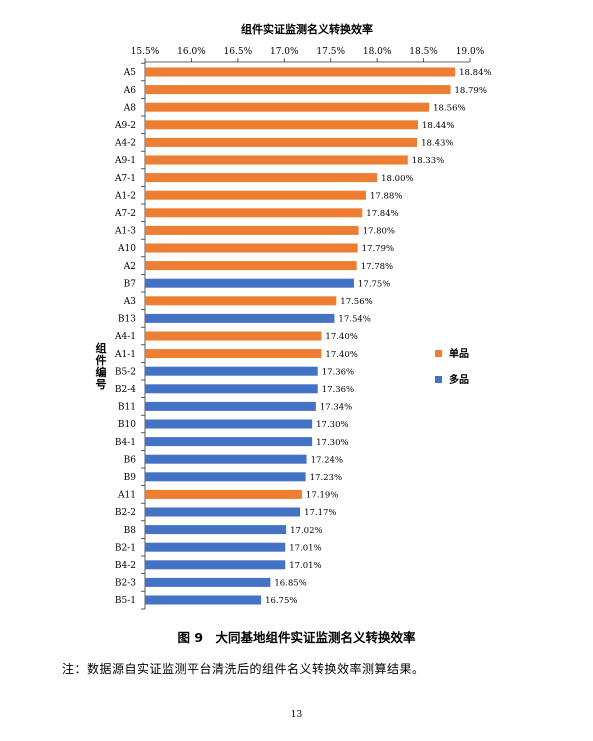 This screenshot has width=593, height=741. What do you see at coordinates (338, 390) in the screenshot?
I see `data-label: 17.36%` at bounding box center [338, 390].